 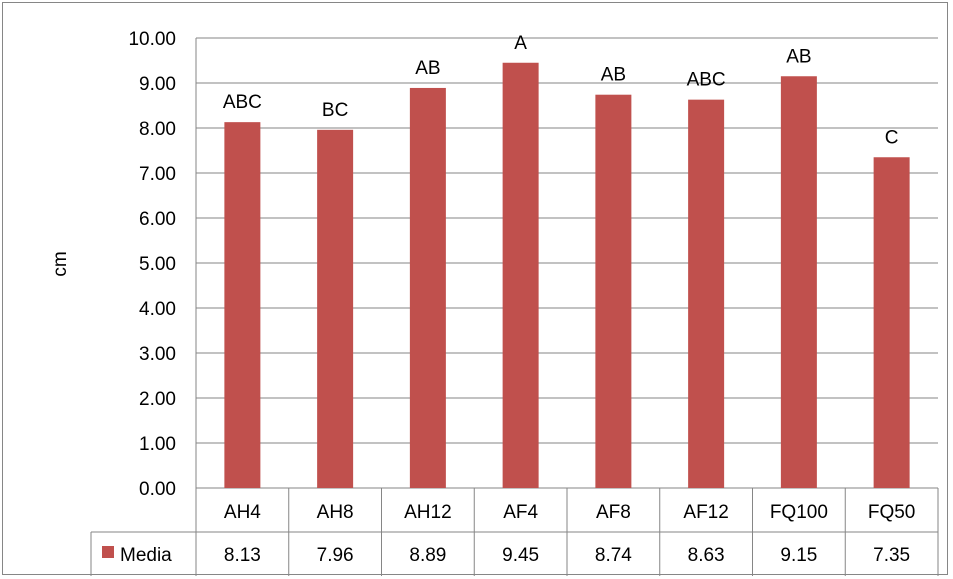 I want to click on x-tick-label: AH4, so click(x=242, y=512).